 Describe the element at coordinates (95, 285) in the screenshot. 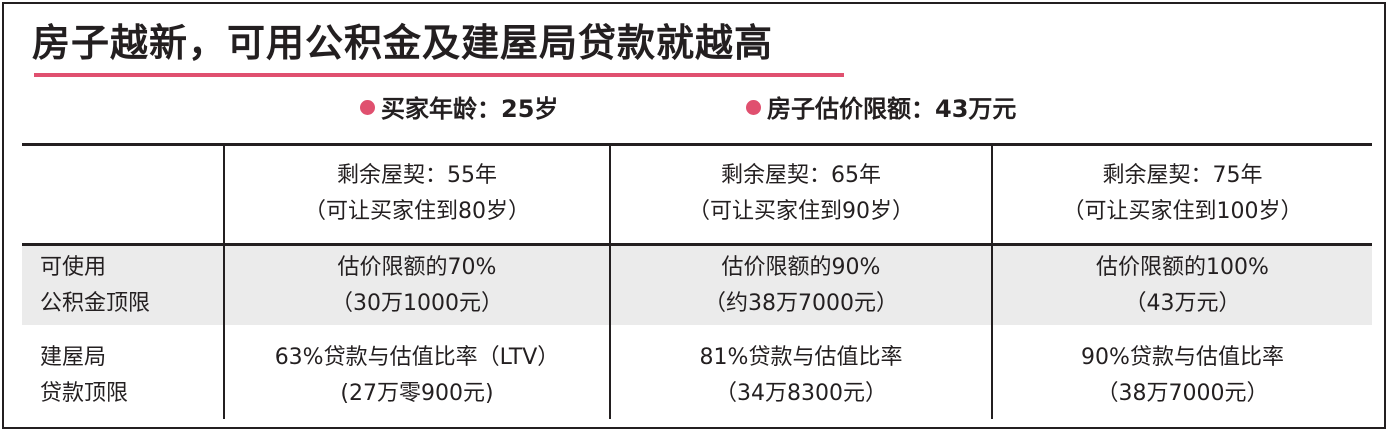

I see `row-label-cpf-limit: 可使用 公积金顶限` at that location.